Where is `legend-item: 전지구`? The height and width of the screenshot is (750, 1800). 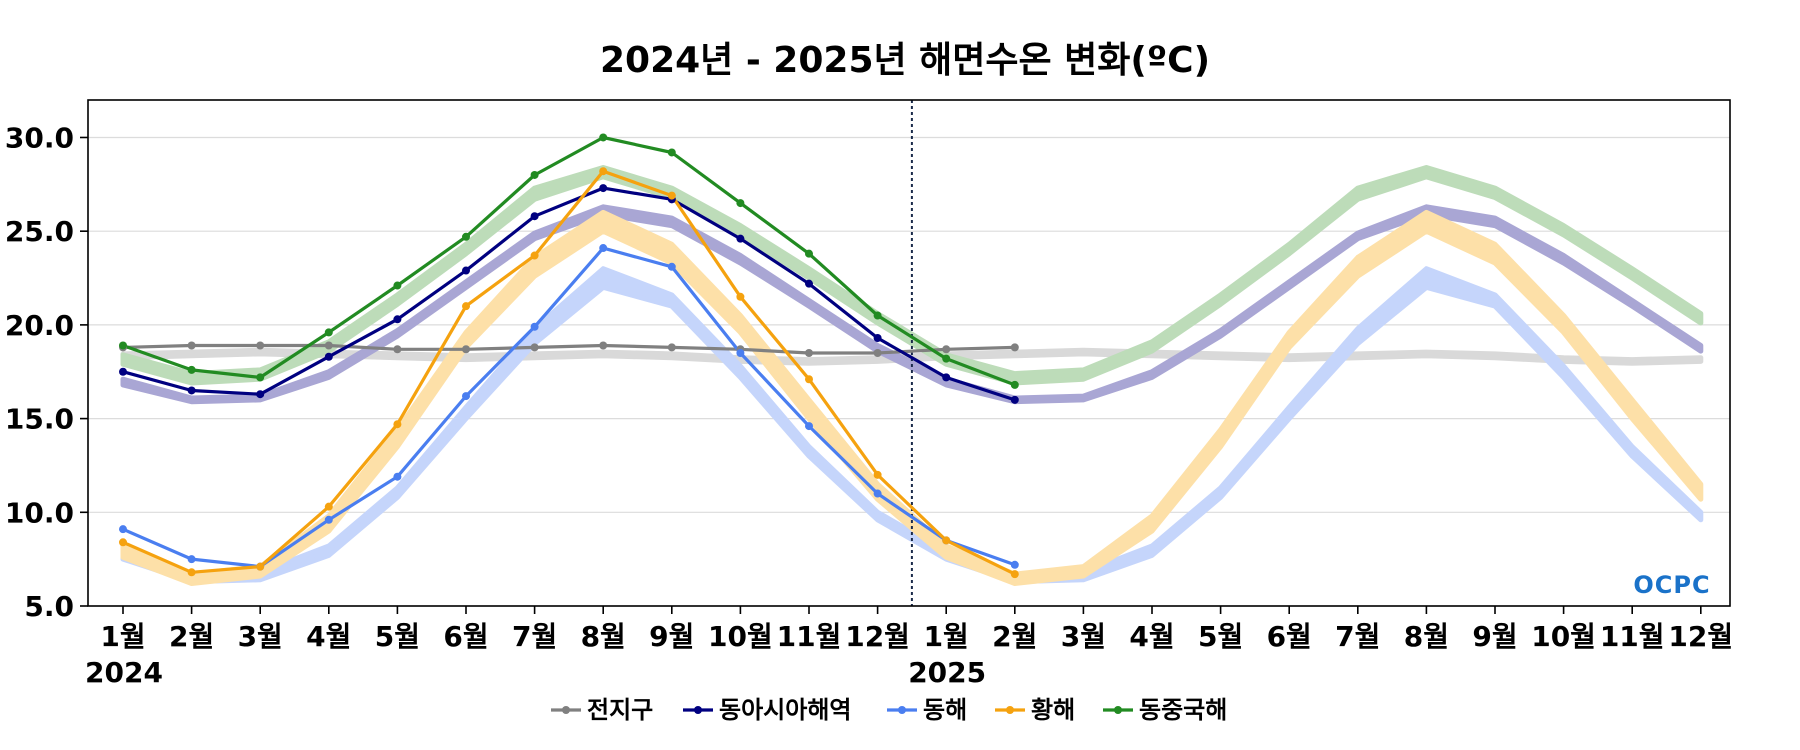
legend-item: 전지구 is located at coordinates (602, 710).